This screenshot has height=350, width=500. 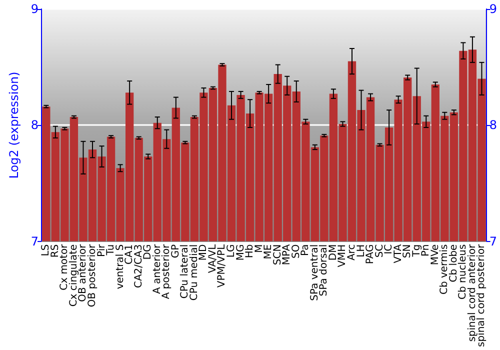 What do you see at coordinates (111, 250) in the screenshot?
I see `x-tick-label: Tu` at bounding box center [111, 250].